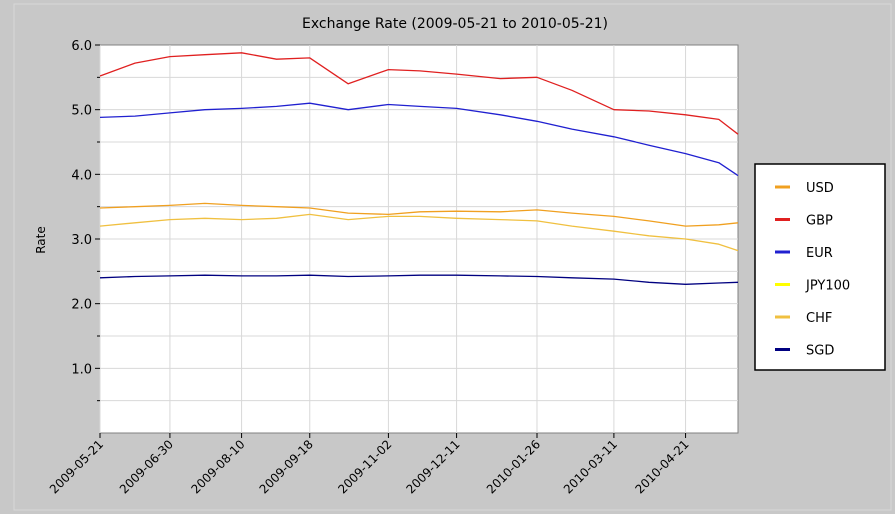  I want to click on series-line-sgd, so click(419, 279).